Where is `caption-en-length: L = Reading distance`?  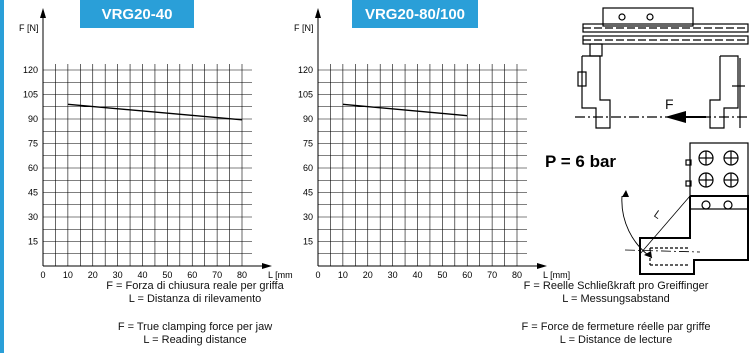 caption-en-length: L = Reading distance is located at coordinates (195, 340).